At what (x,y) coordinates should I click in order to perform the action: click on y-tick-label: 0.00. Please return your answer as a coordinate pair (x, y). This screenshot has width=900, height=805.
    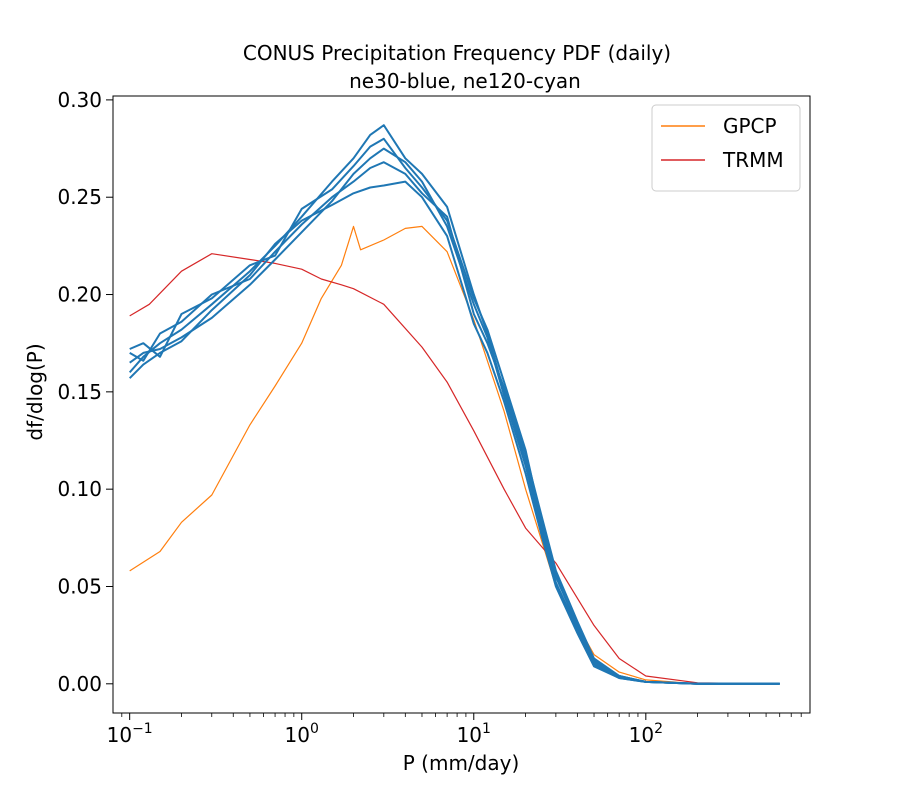
    Looking at the image, I should click on (79, 684).